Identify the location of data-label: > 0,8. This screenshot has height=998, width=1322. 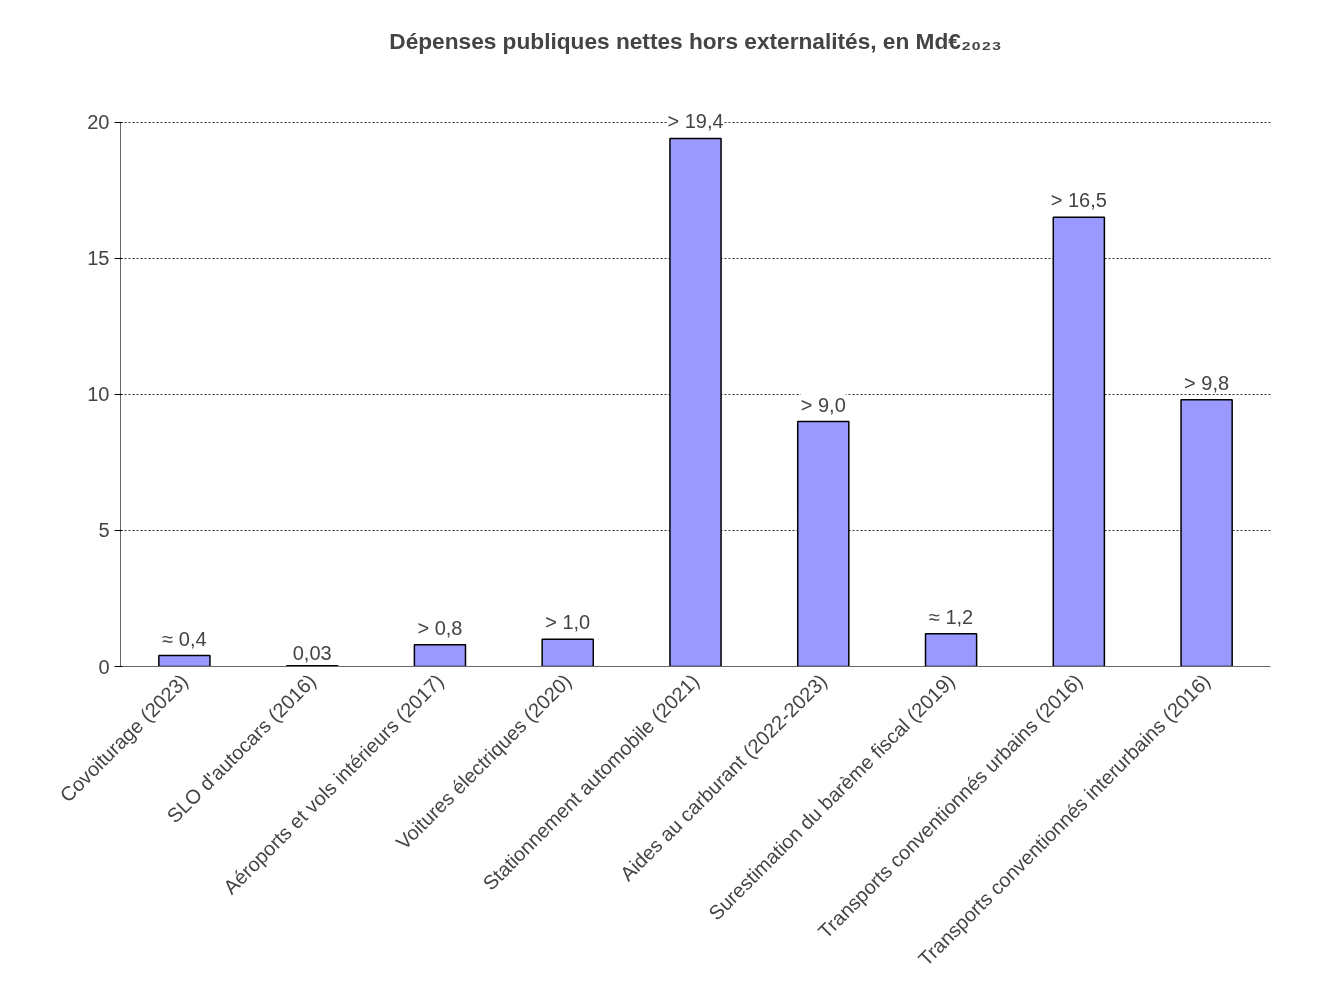
(440, 627).